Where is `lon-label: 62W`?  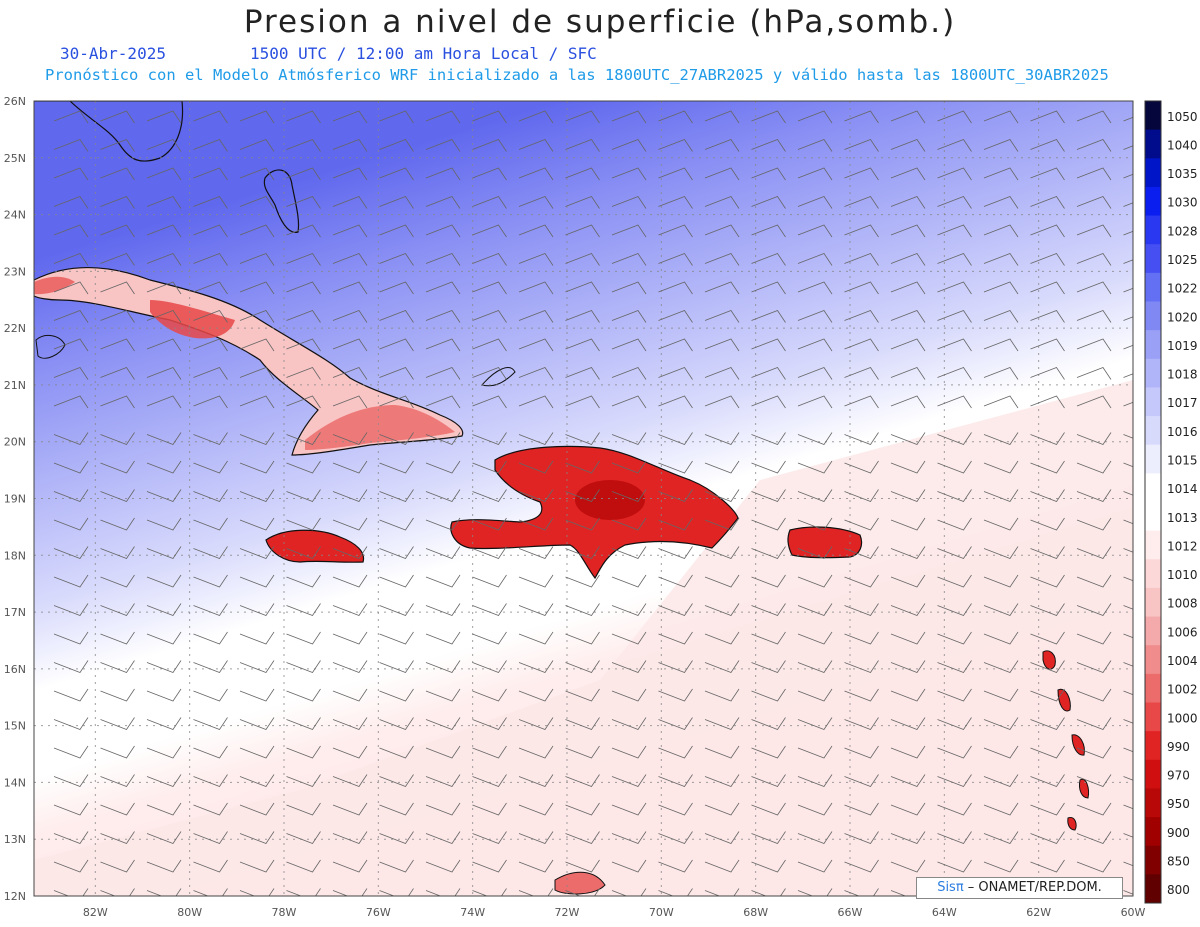 lon-label: 62W is located at coordinates (1038, 912).